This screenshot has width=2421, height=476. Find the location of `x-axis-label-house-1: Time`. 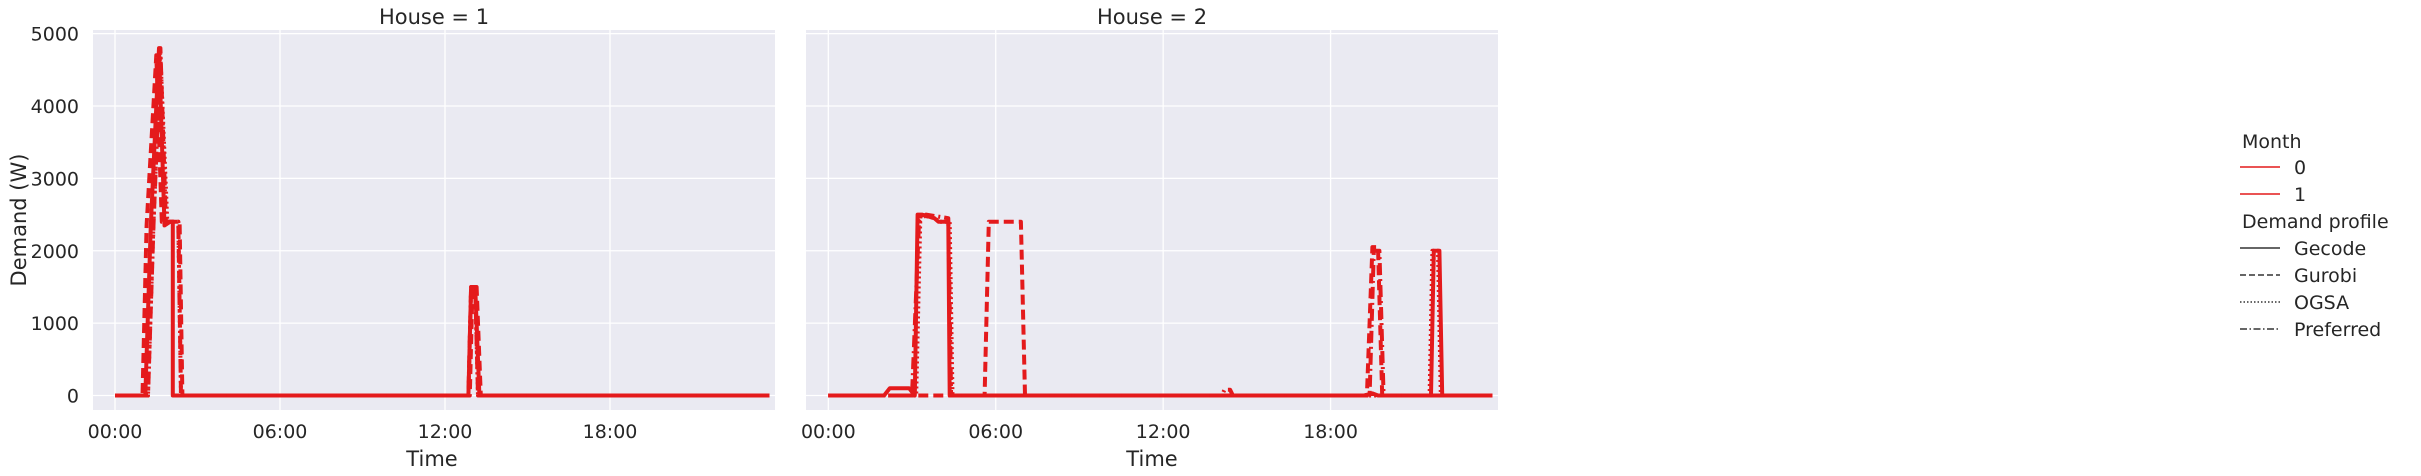

x-axis-label-house-1: Time is located at coordinates (431, 459).